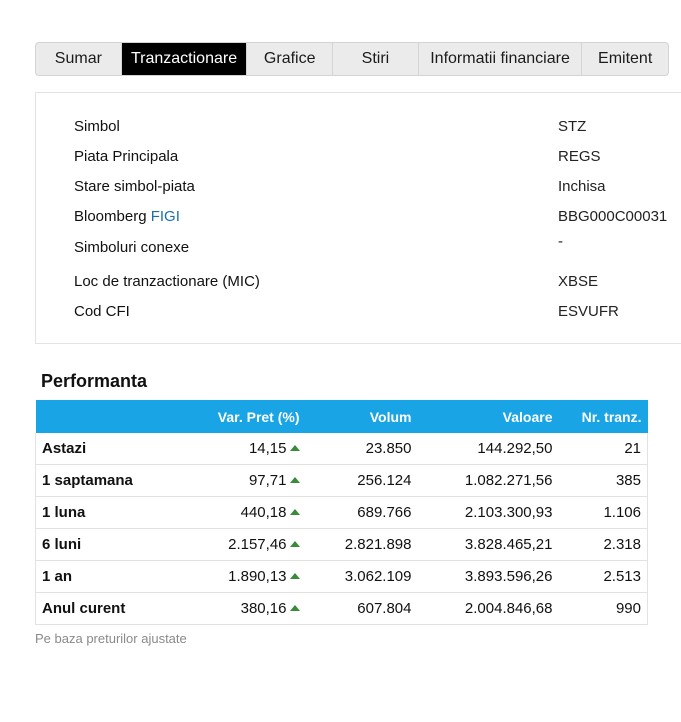 Image resolution: width=681 pixels, height=722 pixels. Describe the element at coordinates (235, 512) in the screenshot. I see `row-var: 440,18` at that location.